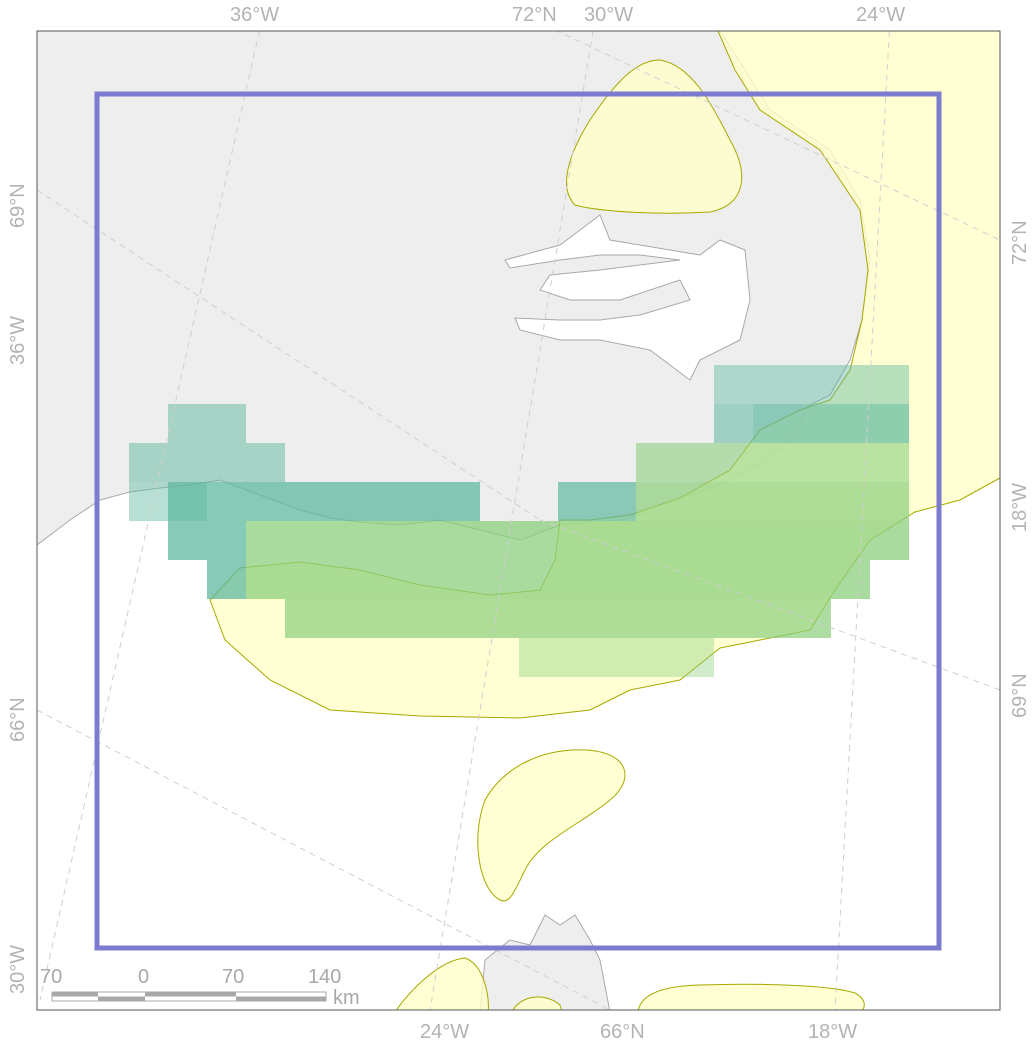 This screenshot has width=1033, height=1044. Describe the element at coordinates (622, 1032) in the screenshot. I see `bottom-label-66n: 66°N` at that location.